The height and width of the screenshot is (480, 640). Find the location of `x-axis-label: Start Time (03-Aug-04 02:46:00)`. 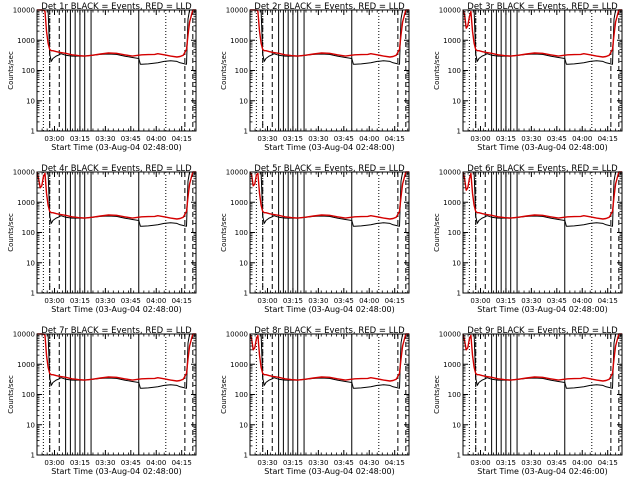

x-axis-label: Start Time (03-Aug-04 02:46:00) is located at coordinates (542, 471).